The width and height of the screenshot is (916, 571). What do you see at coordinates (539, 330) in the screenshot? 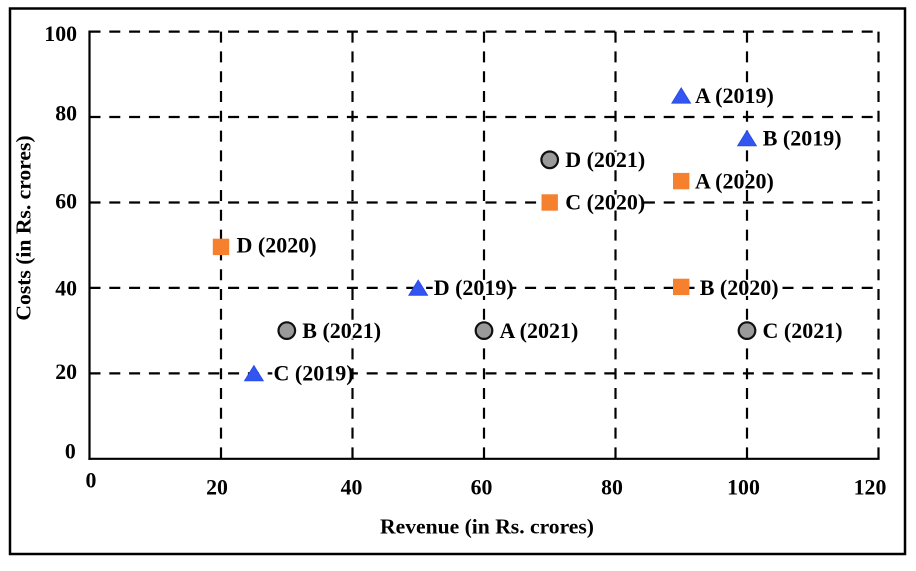
I see `svg-text: A (2021)` at bounding box center [539, 330].